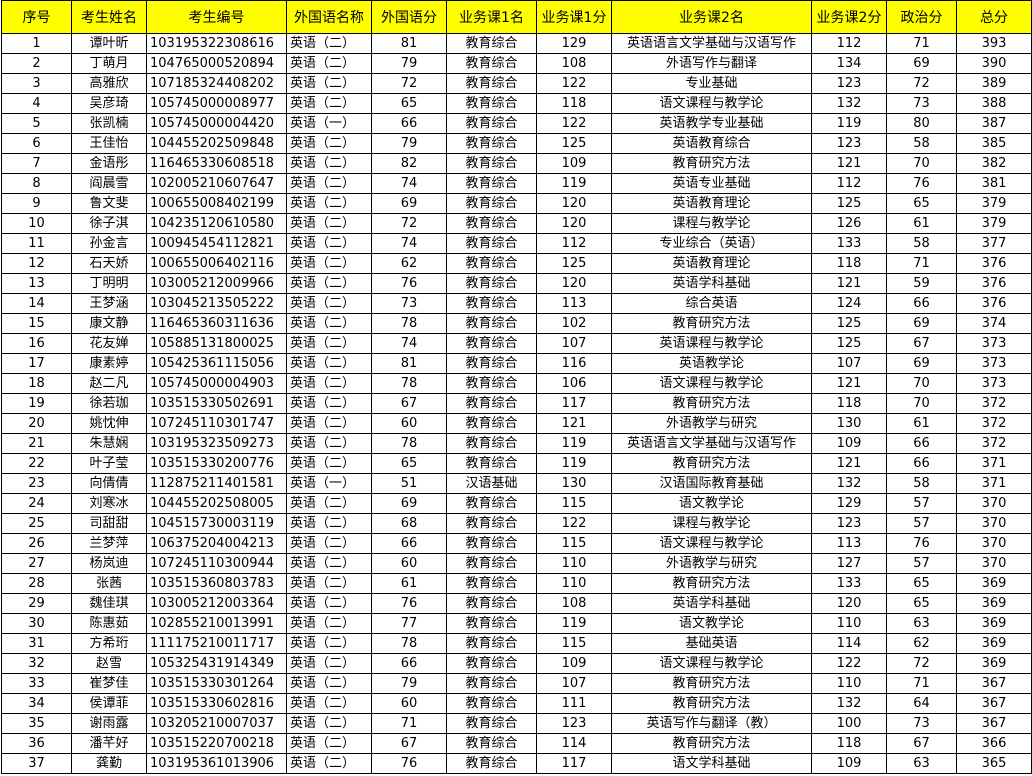 This screenshot has width=1032, height=776. Describe the element at coordinates (36, 523) in the screenshot. I see `table-cell: 25` at that location.